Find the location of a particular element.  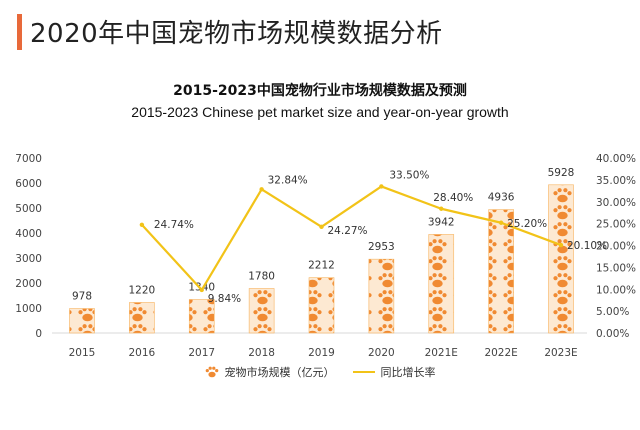

x-tick-label: 2022E is located at coordinates (500, 353).